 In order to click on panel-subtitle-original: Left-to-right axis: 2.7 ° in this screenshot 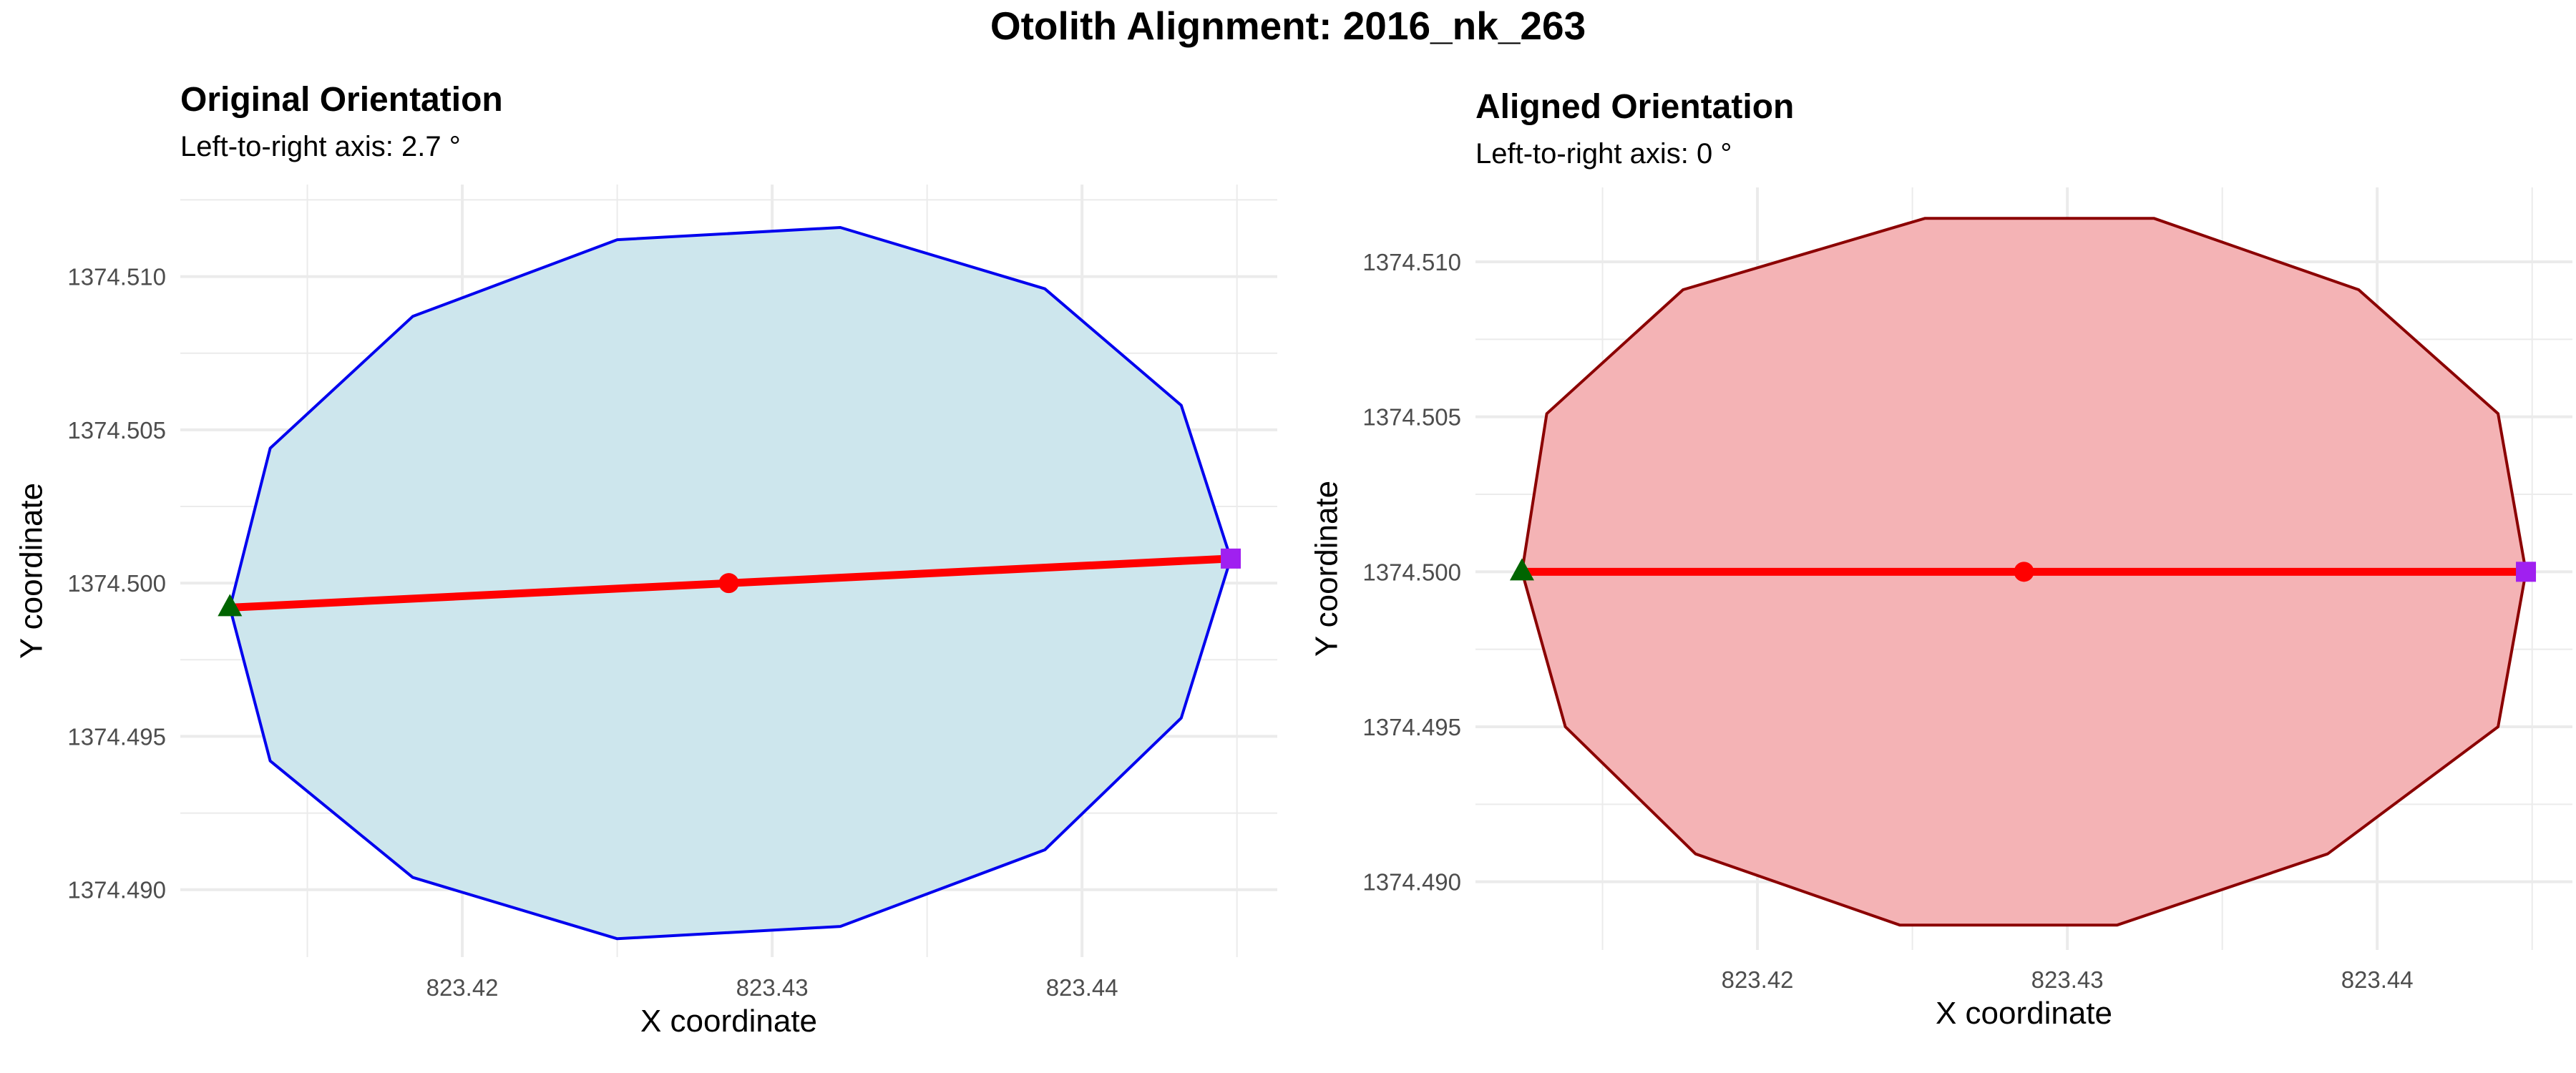, I will do `click(320, 146)`.